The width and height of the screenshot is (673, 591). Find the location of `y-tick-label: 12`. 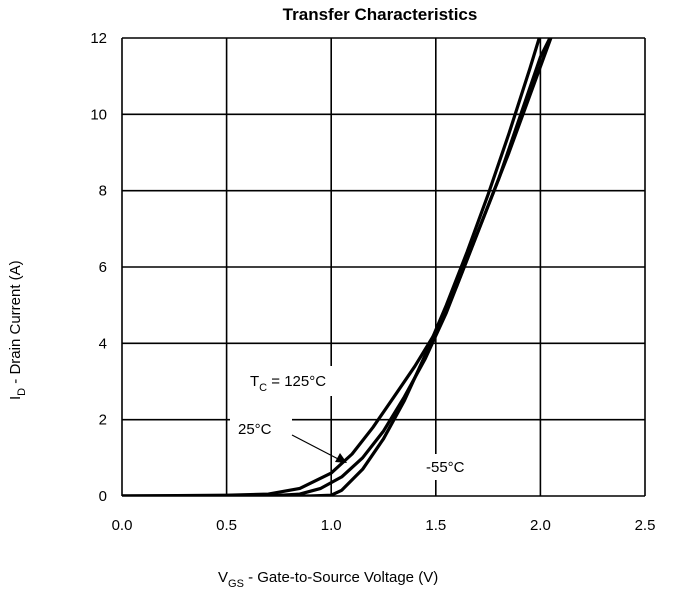

y-tick-label: 12 is located at coordinates (98, 38).